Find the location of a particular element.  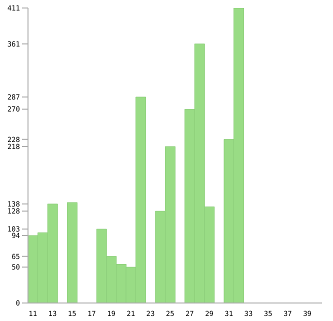

bar is located at coordinates (72, 252).